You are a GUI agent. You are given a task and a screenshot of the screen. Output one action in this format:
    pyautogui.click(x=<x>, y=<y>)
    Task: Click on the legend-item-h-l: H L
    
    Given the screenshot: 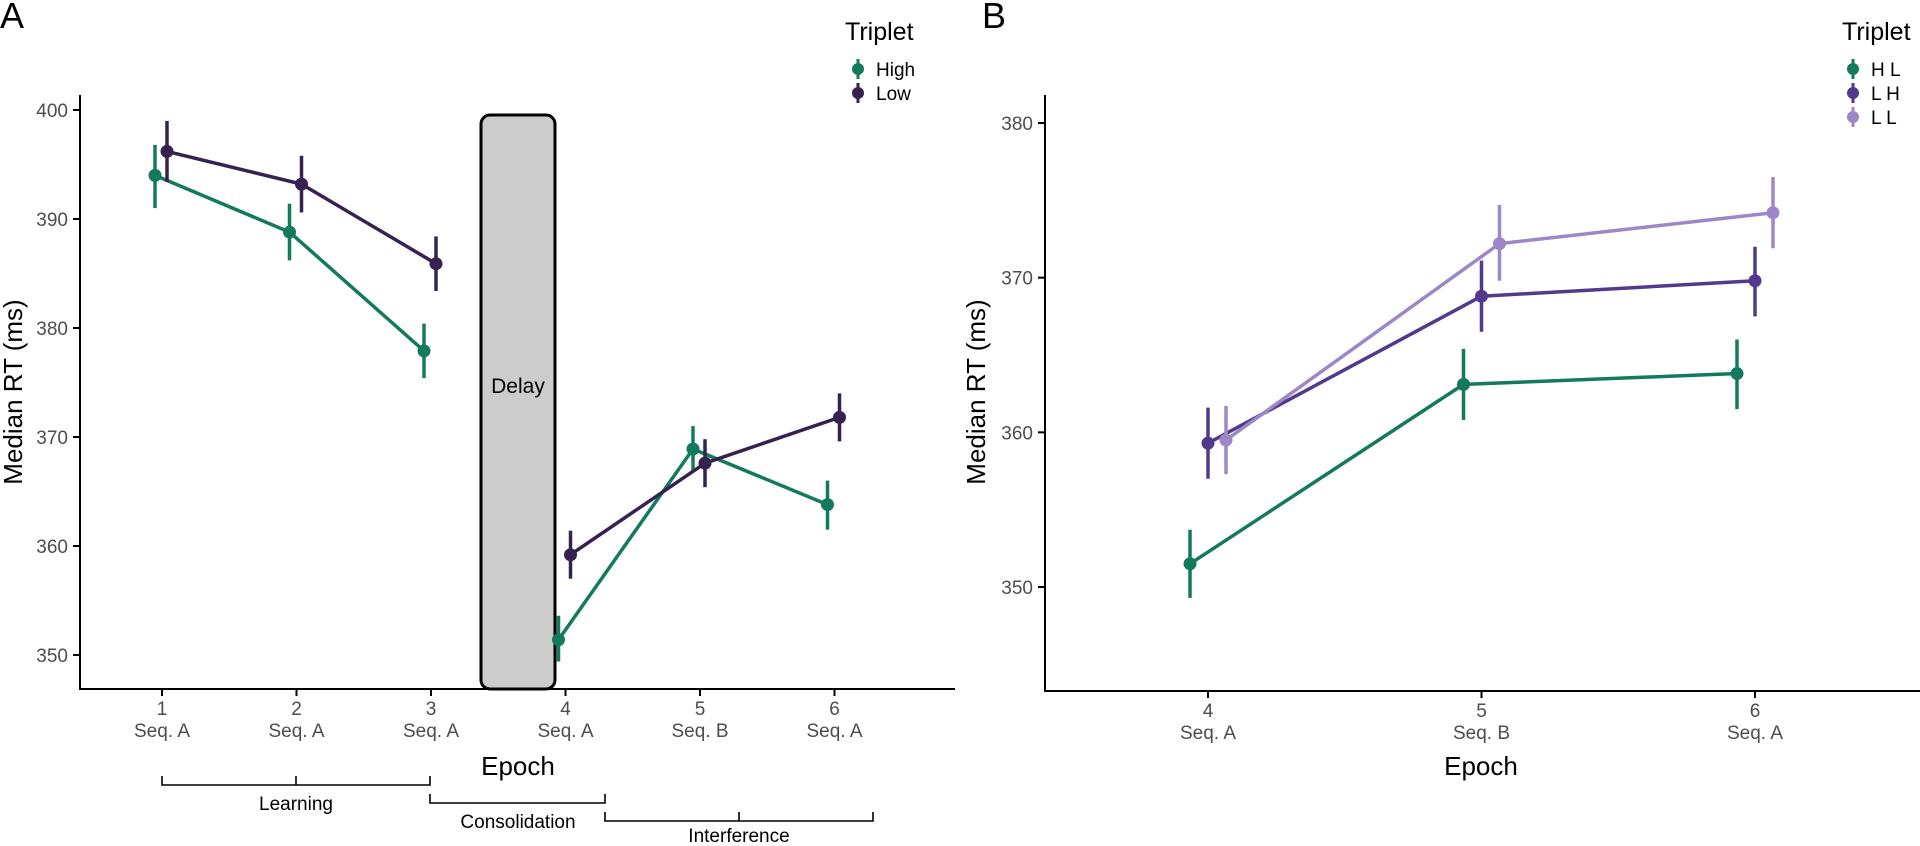 What is the action you would take?
    pyautogui.click(x=1874, y=70)
    